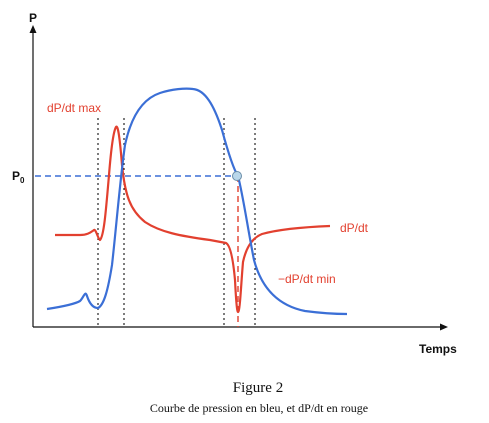  I want to click on p0-label: P0, so click(18, 177).